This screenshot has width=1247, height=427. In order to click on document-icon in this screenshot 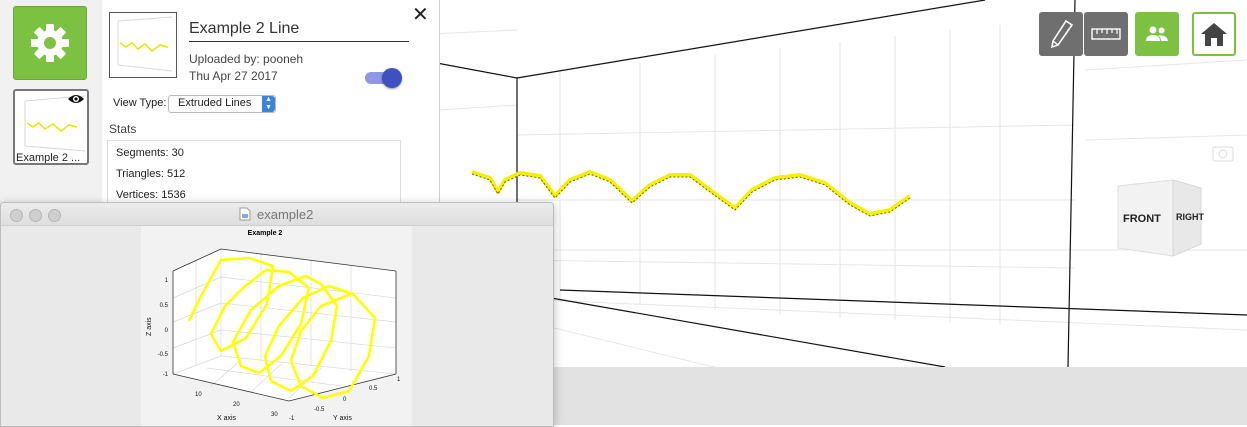, I will do `click(245, 214)`.